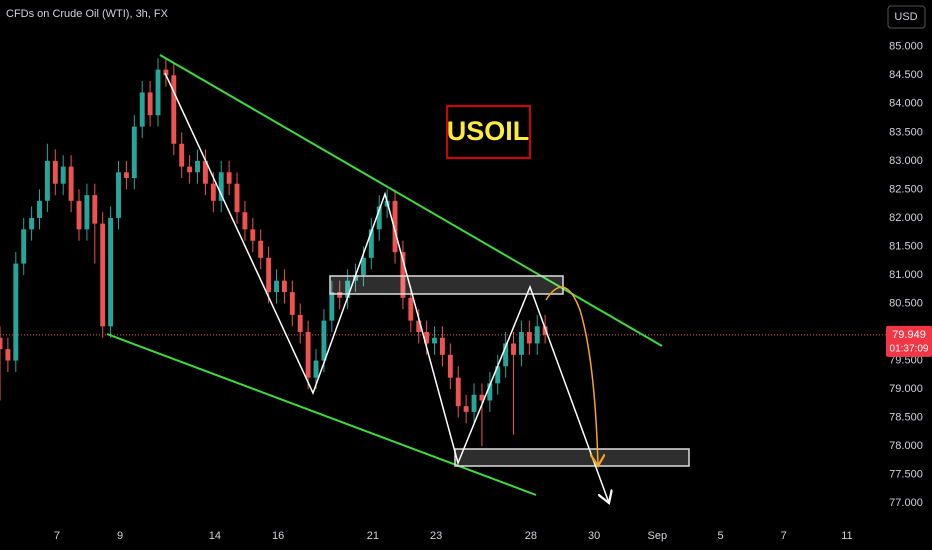 The height and width of the screenshot is (550, 932). Describe the element at coordinates (87, 14) in the screenshot. I see `chart-title: CFDs on Crude Oil (WTI), 3h, FX` at that location.